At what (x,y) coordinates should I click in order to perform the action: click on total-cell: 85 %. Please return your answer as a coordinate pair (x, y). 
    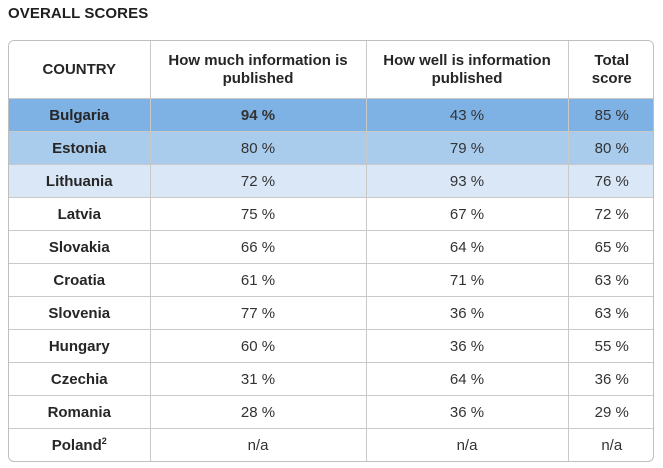
    Looking at the image, I should click on (610, 115).